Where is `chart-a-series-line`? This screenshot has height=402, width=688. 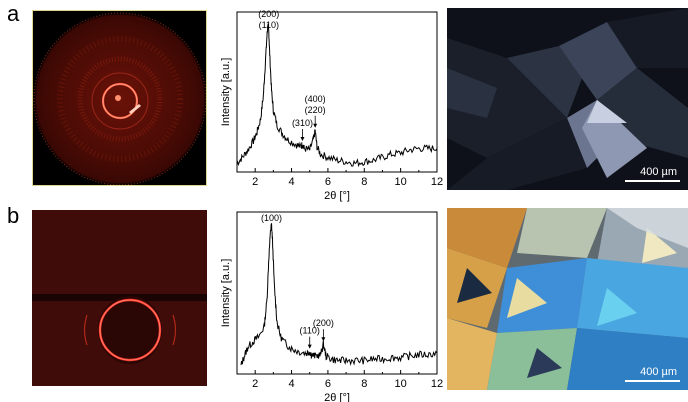
chart-a-series-line is located at coordinates (337, 95).